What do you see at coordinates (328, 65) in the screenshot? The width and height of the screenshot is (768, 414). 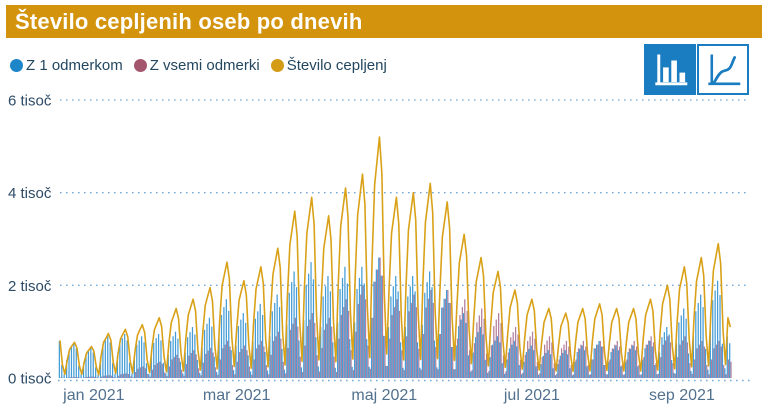 I see `legend-item-total-vaccinations: Število cepljenj` at bounding box center [328, 65].